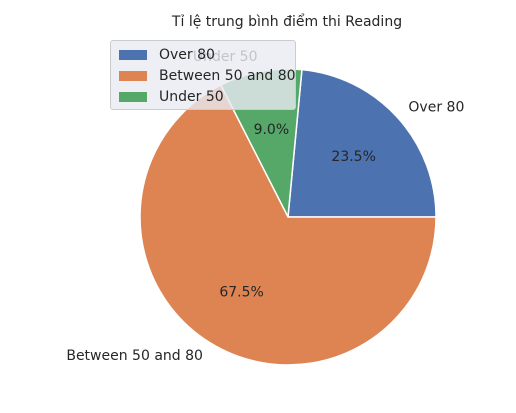 The height and width of the screenshot is (413, 516). What do you see at coordinates (286, 21) in the screenshot?
I see `chart-title: Tỉ lệ trung bình điểm thi Reading` at bounding box center [286, 21].